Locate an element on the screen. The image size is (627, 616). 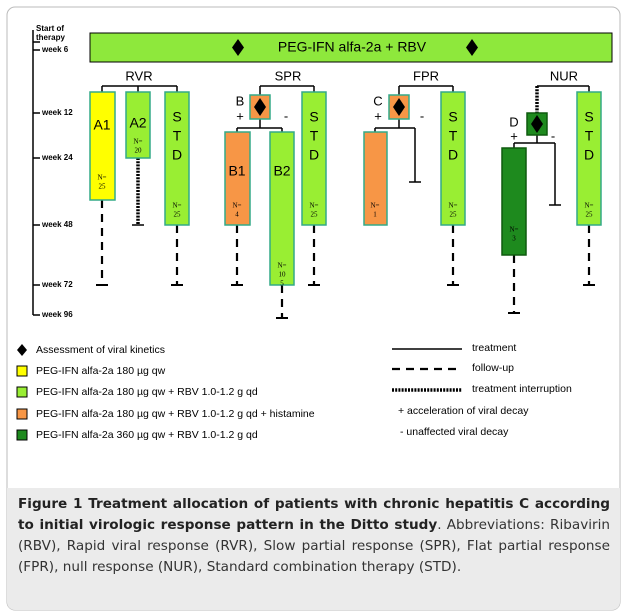
label: PEG-IFN alfa-2a + RBV is located at coordinates (352, 47).